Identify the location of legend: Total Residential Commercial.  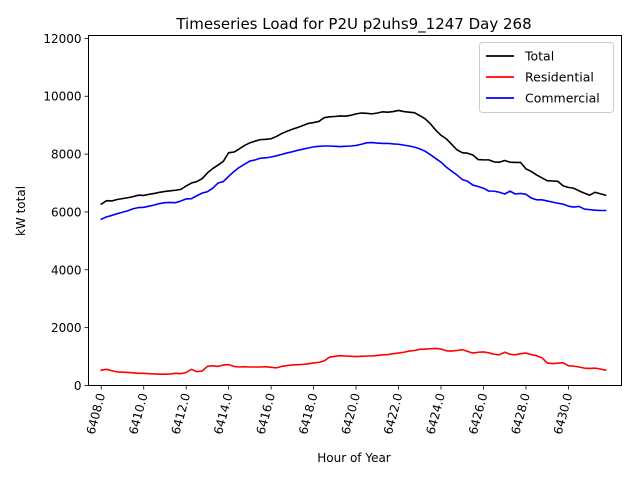
(546, 77).